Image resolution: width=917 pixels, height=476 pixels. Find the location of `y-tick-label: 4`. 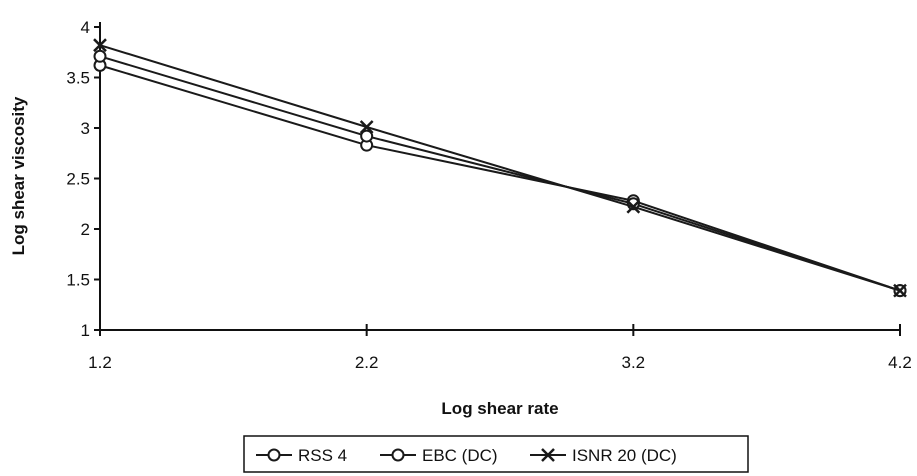

y-tick-label: 4 is located at coordinates (85, 27).